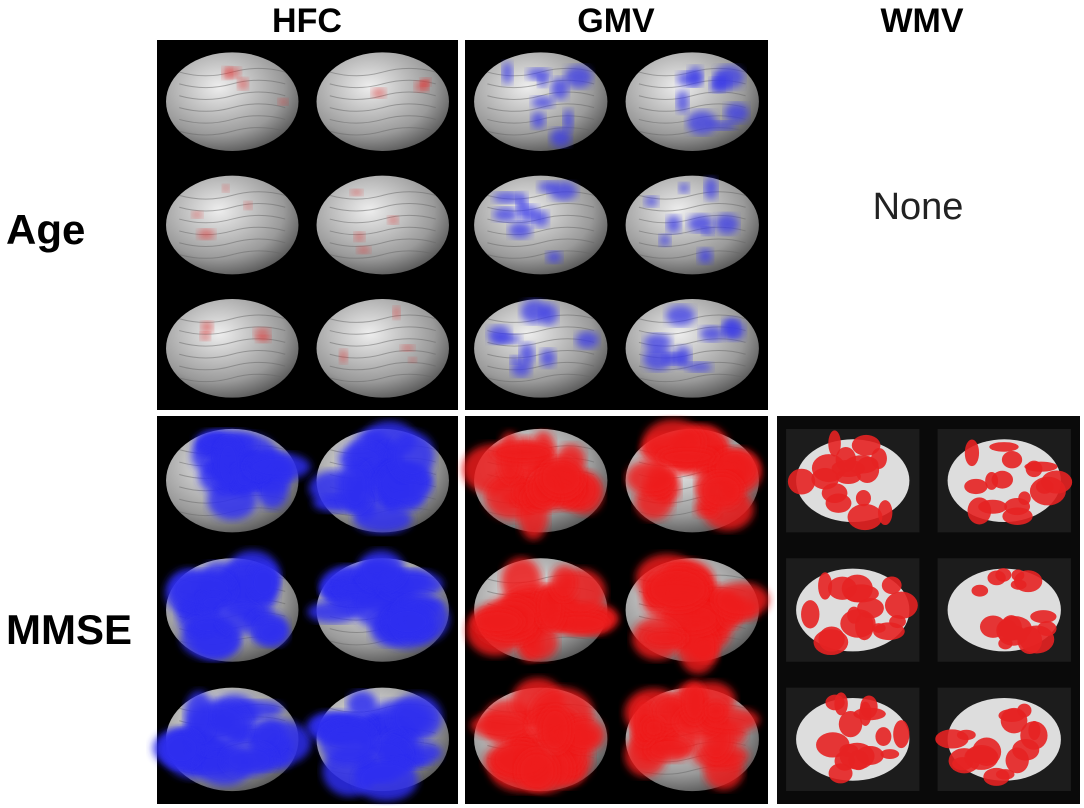  I want to click on column-header: WMV, so click(922, 21).